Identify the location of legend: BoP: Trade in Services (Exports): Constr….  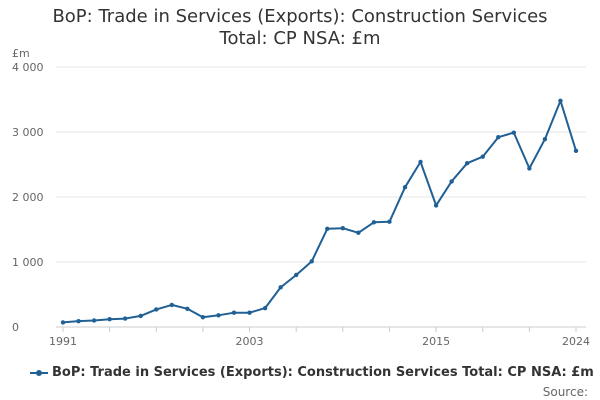
(312, 372).